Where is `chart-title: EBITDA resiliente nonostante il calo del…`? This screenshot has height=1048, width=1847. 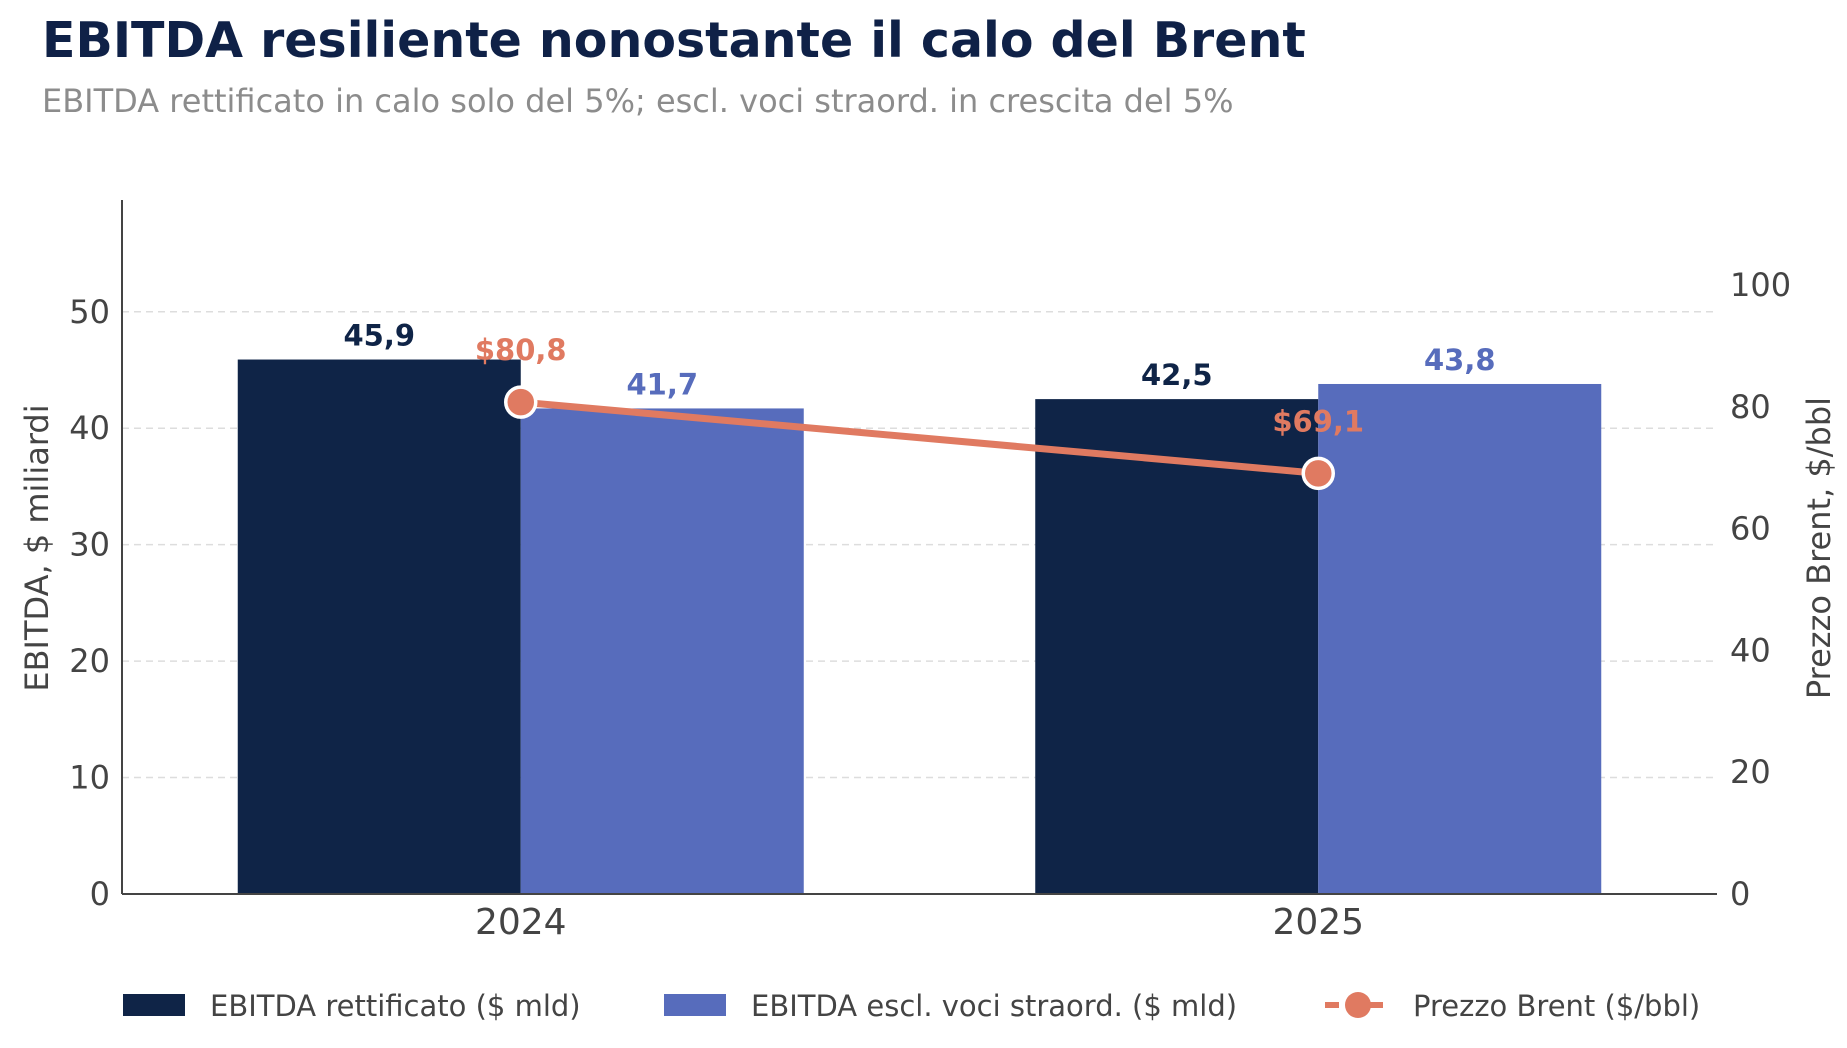 chart-title: EBITDA resiliente nonostante il calo del… is located at coordinates (674, 40).